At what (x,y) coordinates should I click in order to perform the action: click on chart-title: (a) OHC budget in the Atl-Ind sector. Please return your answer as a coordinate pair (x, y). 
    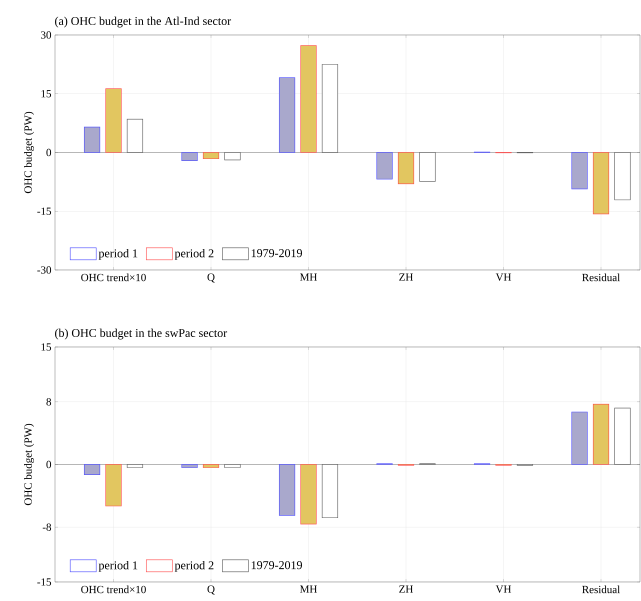
    Looking at the image, I should click on (143, 22).